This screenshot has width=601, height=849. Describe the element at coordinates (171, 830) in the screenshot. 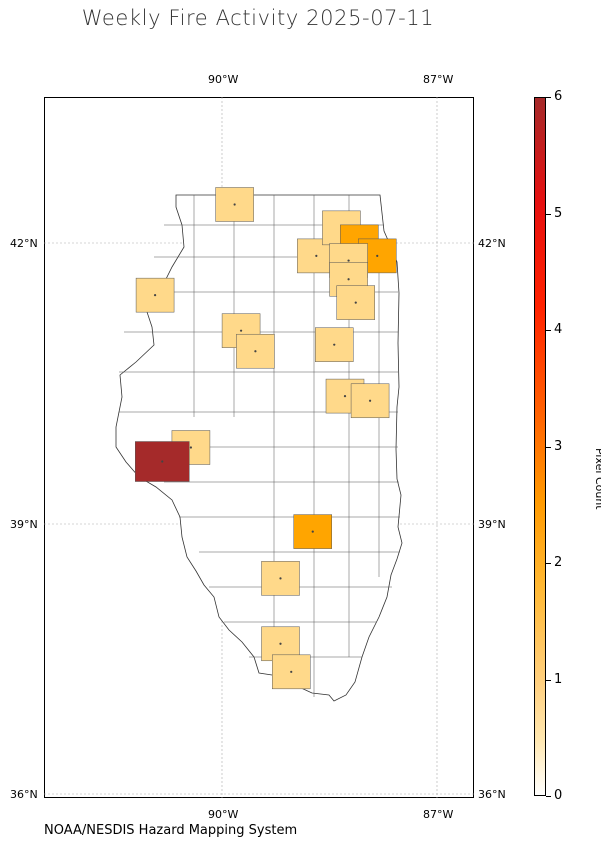

I see `source-credit: NOAA/NESDIS Hazard Mapping System` at that location.